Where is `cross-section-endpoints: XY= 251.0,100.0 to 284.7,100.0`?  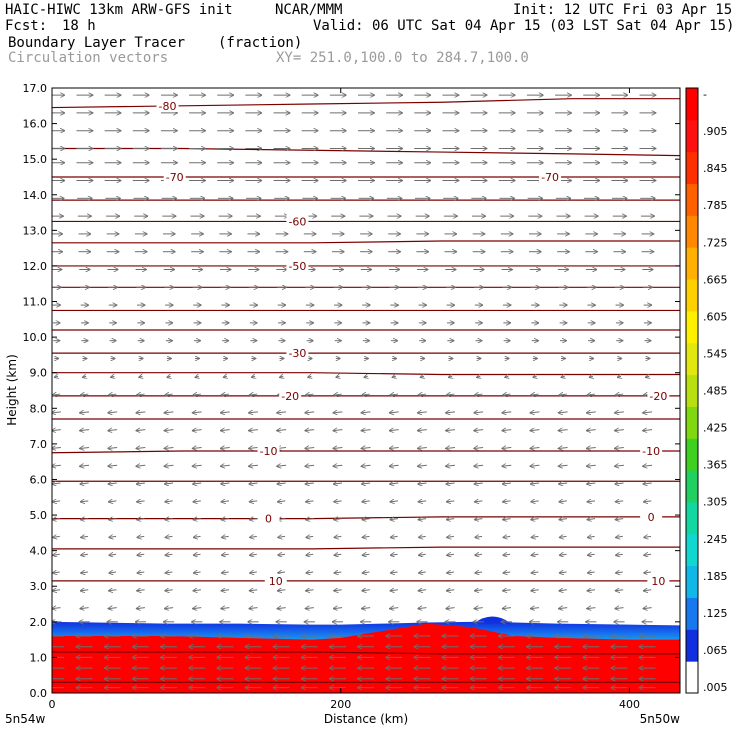 cross-section-endpoints: XY= 251.0,100.0 to 284.7,100.0 is located at coordinates (402, 58).